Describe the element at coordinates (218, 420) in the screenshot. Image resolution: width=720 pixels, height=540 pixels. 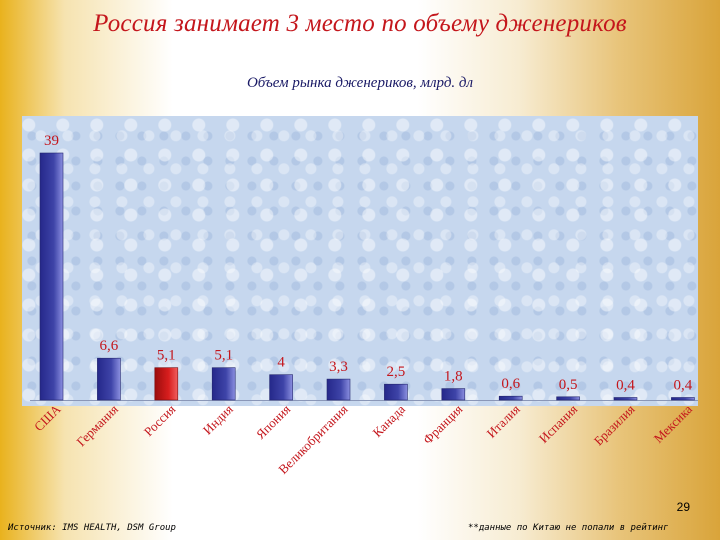
I see `category-label-4: Индия` at that location.